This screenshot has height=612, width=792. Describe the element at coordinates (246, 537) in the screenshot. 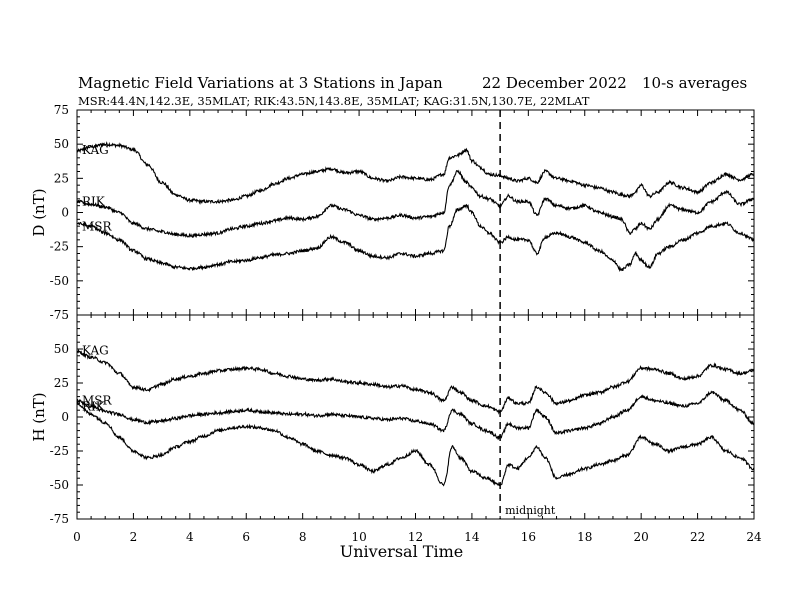

I see `x-tick-label: 6` at that location.